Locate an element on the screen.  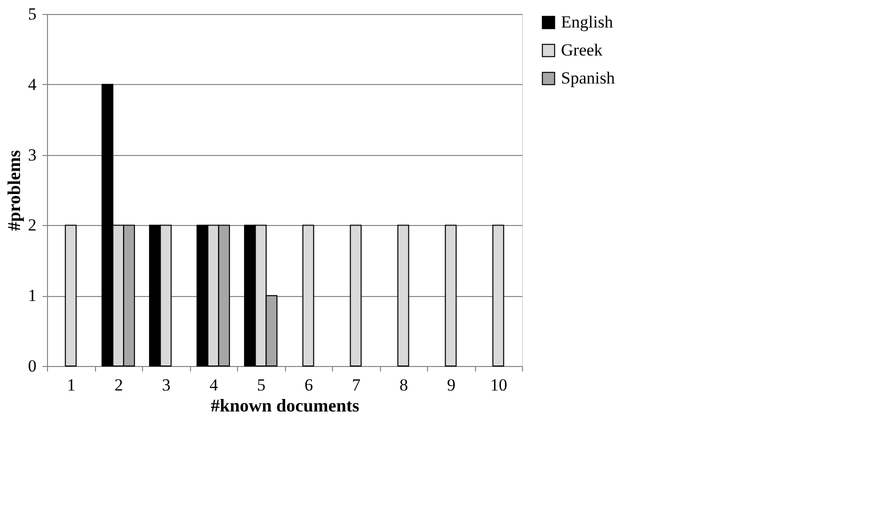
y-tick-label: 0 is located at coordinates (32, 366).